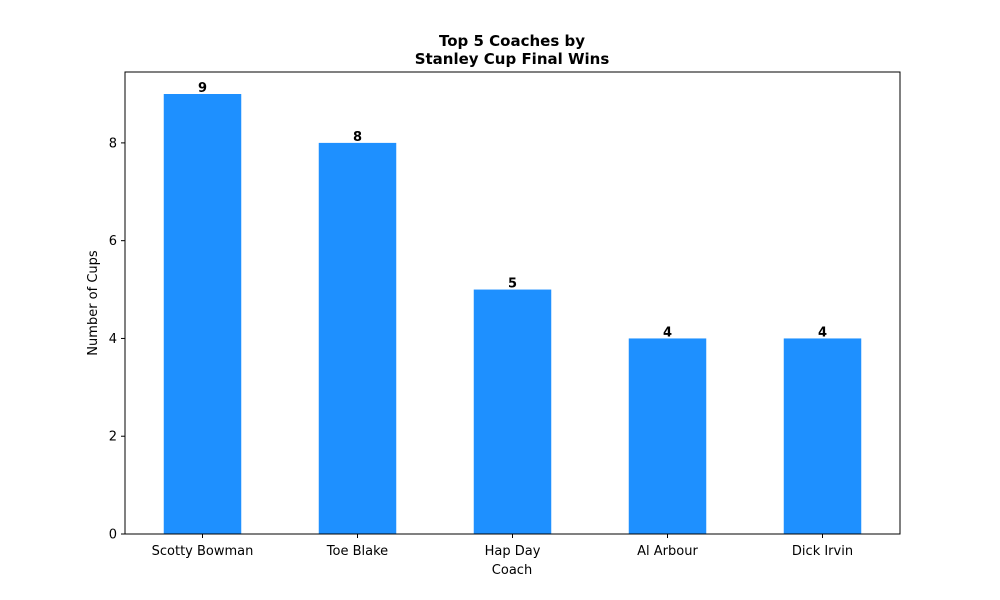 This screenshot has height=600, width=1000. What do you see at coordinates (113, 241) in the screenshot?
I see `y-tick-label: 6` at bounding box center [113, 241].